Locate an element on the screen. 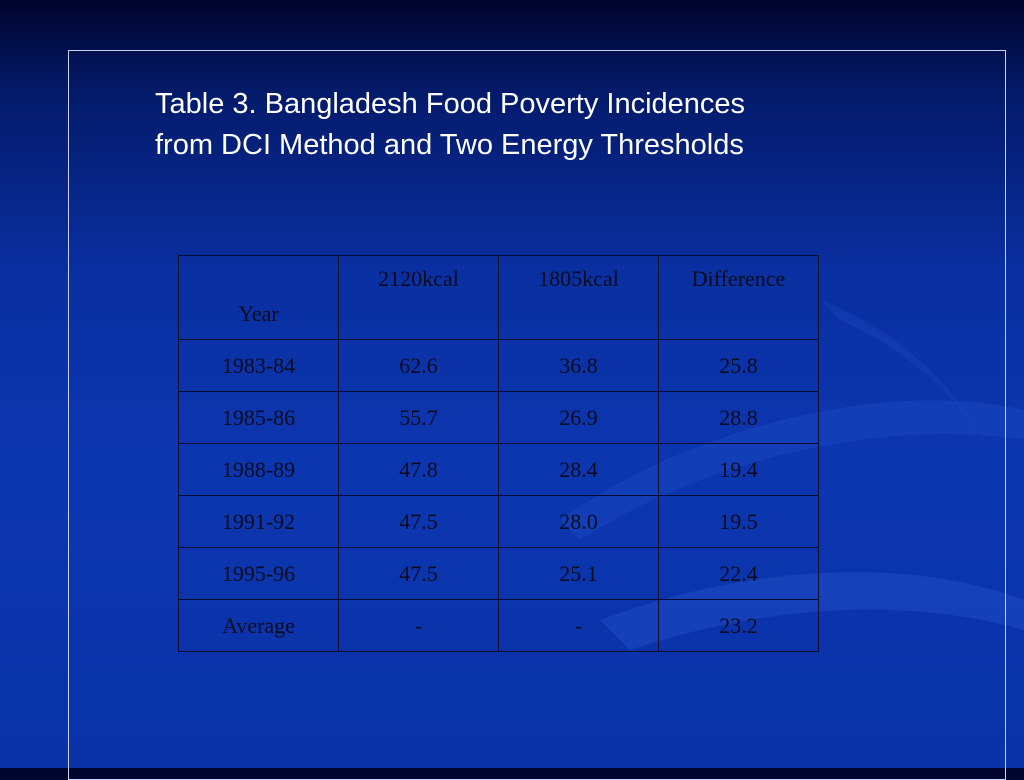  table-row: 1995-96 47.5 25.1 22.4 is located at coordinates (498, 573).